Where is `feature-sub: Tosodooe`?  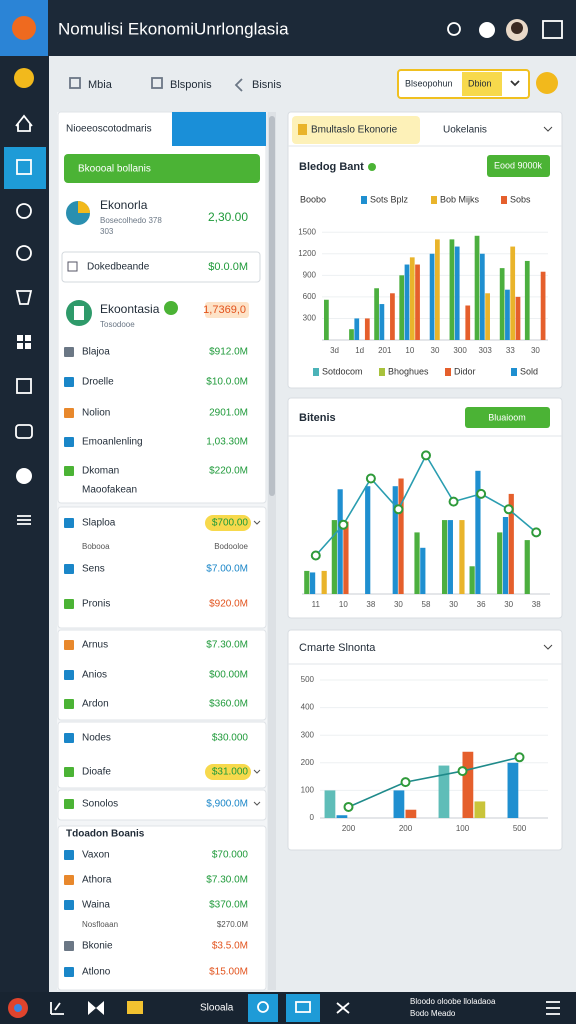
feature-sub: Tosodooe is located at coordinates (117, 324).